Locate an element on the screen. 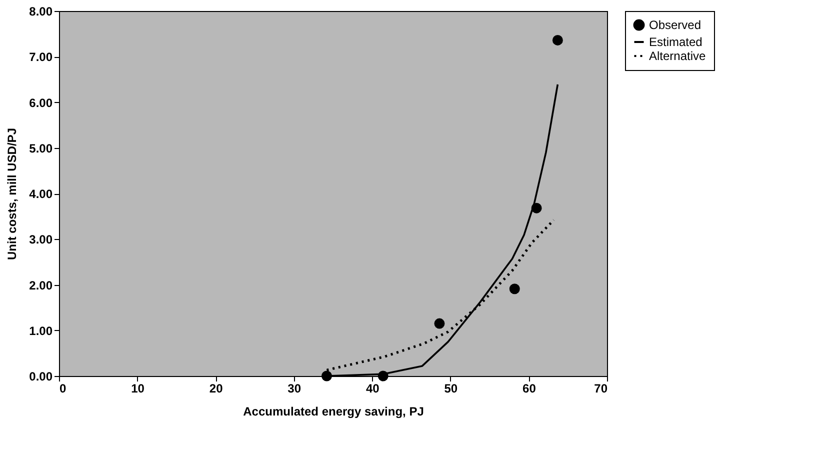 This screenshot has width=834, height=452. y-tick-label: 6.00 is located at coordinates (41, 103).